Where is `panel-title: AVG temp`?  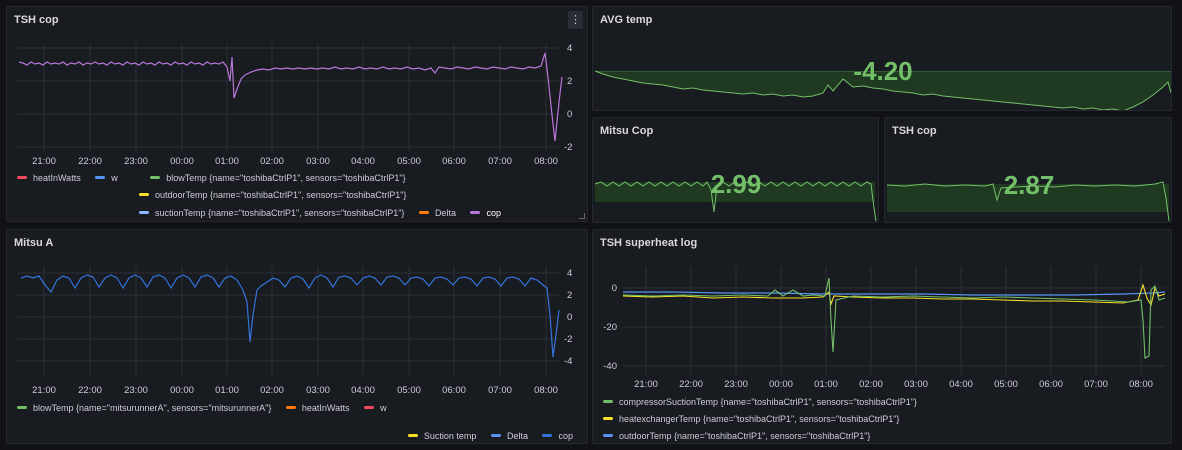 panel-title: AVG temp is located at coordinates (626, 20).